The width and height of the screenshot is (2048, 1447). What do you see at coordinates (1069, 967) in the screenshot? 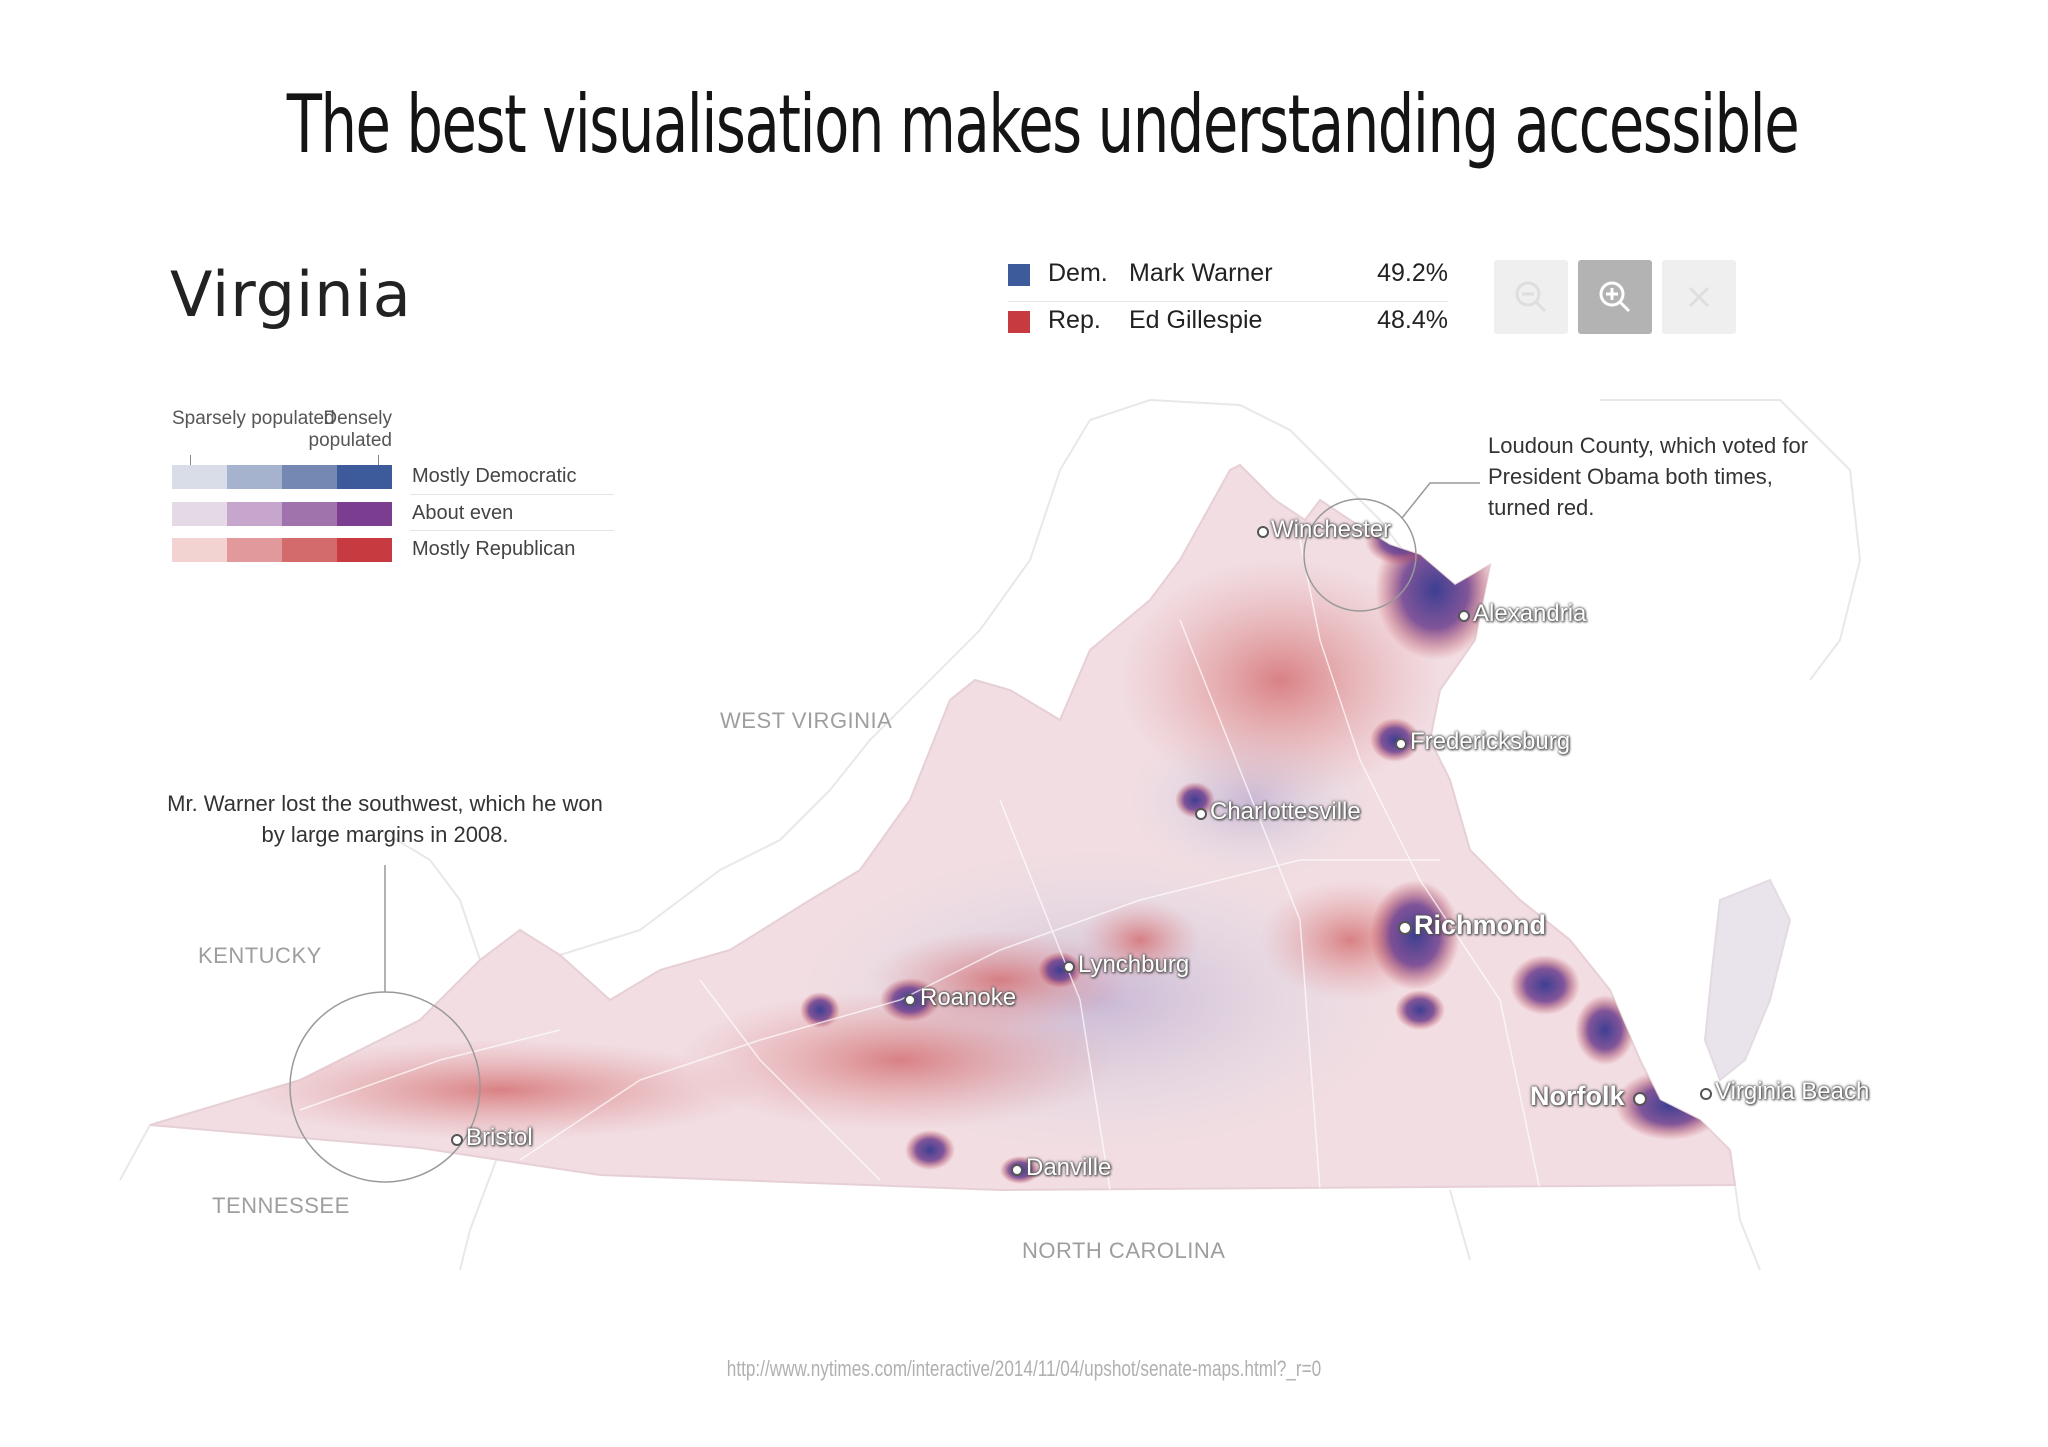
I see `marker-lynchburg` at bounding box center [1069, 967].